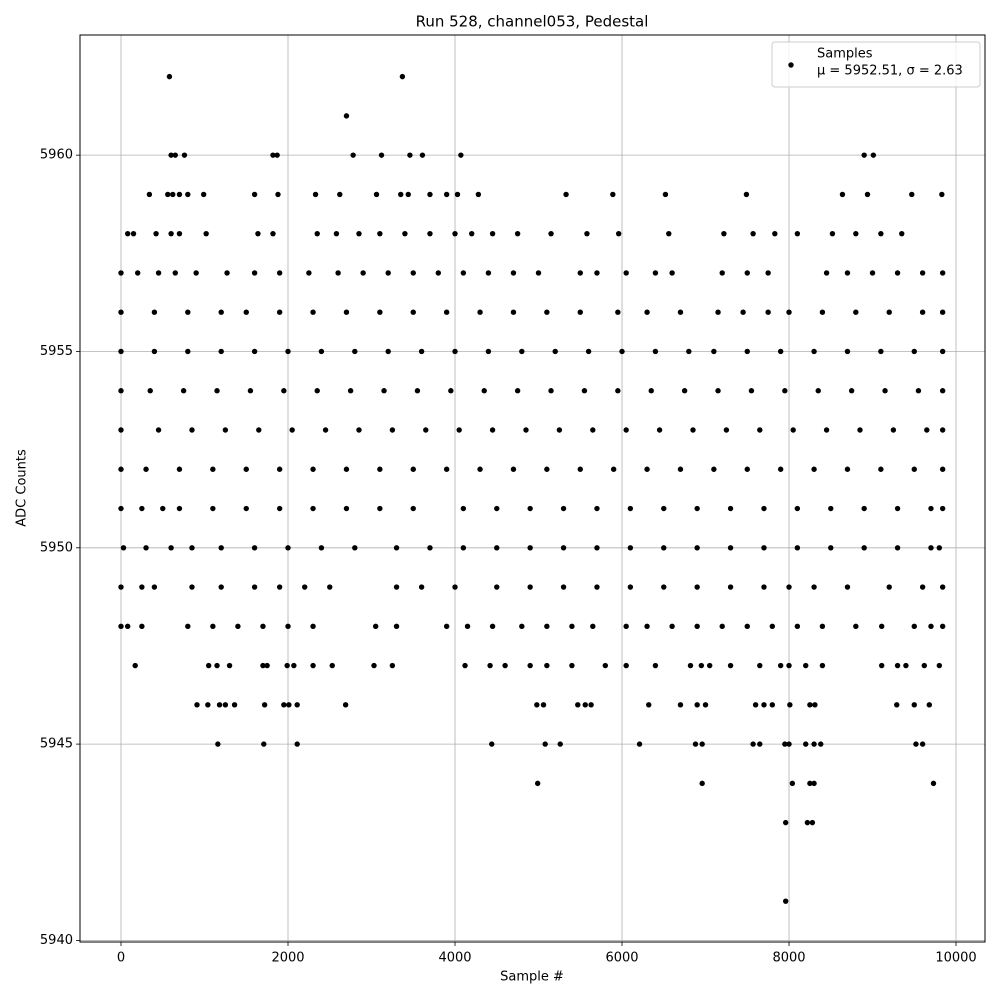 This screenshot has height=1004, width=1000. Describe the element at coordinates (532, 977) in the screenshot. I see `x-axis-label: Sample #` at that location.